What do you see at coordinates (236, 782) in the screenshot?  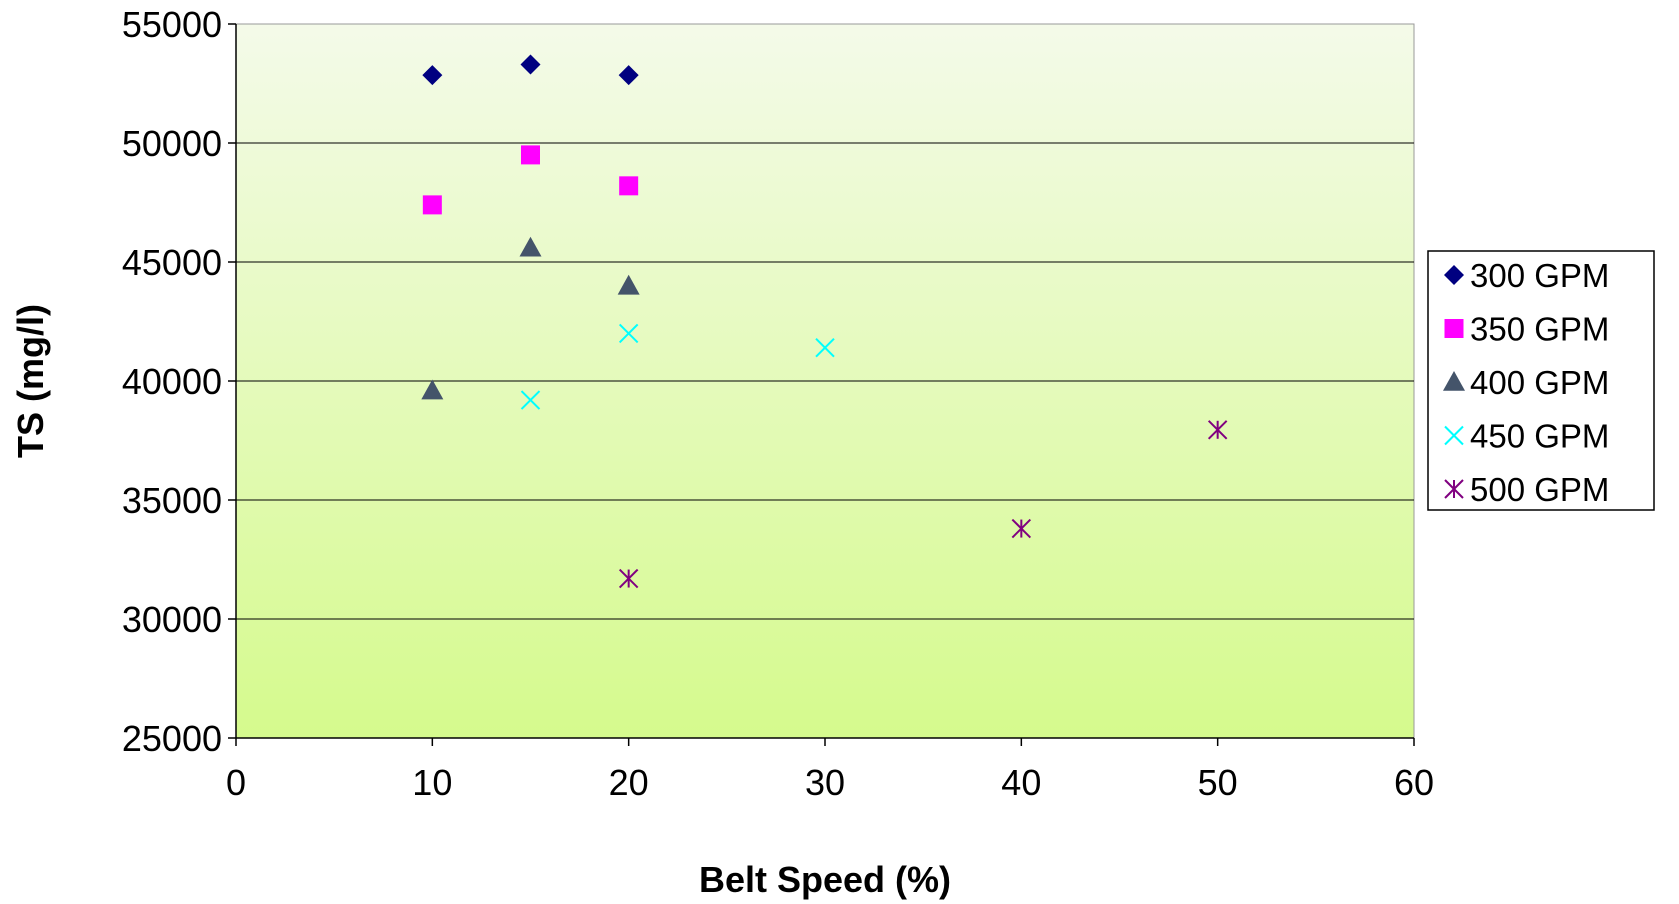 I see `x-tick-label: 0` at bounding box center [236, 782].